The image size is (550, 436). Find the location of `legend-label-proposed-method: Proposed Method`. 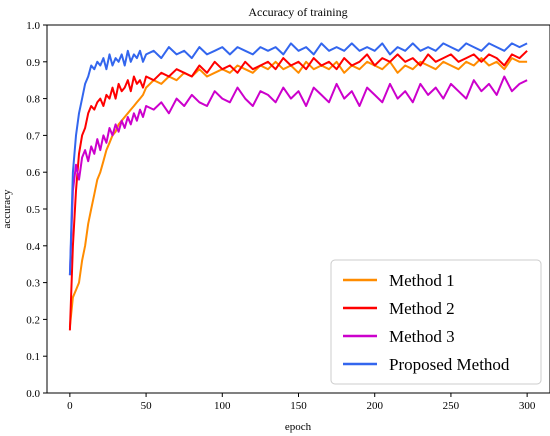

legend-label-proposed-method: Proposed Method is located at coordinates (449, 364).